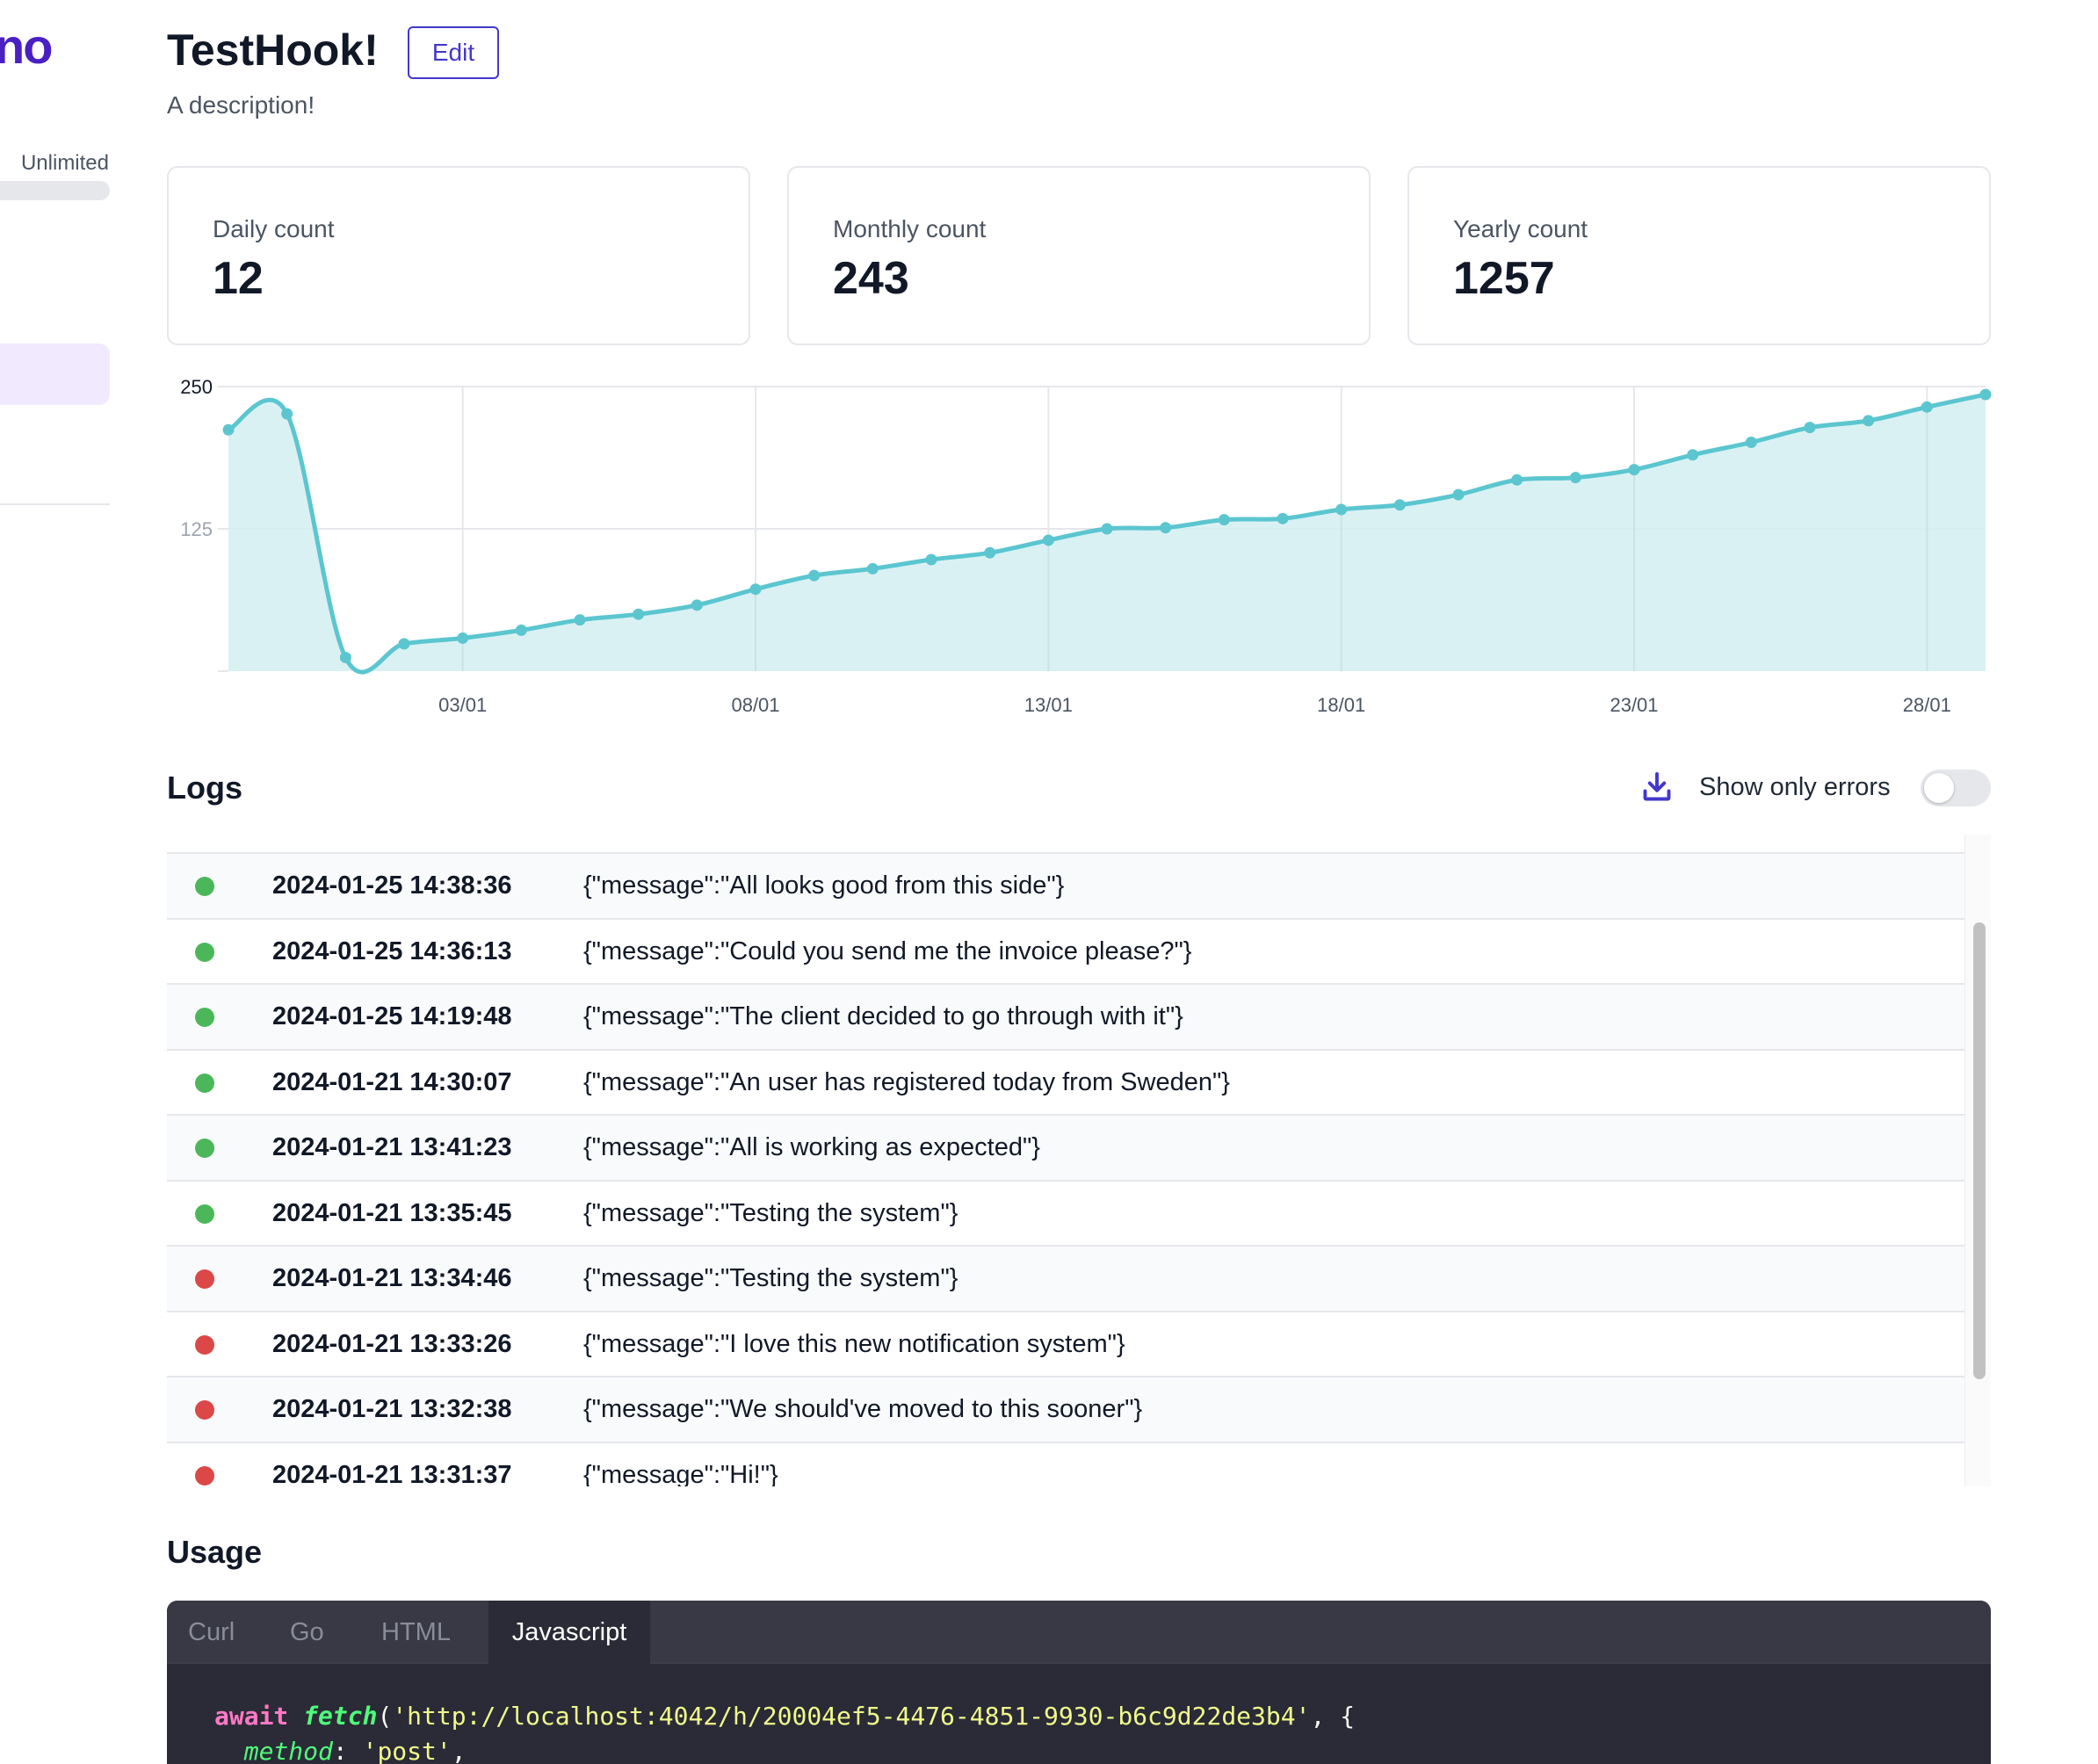  I want to click on log-timestamp: 2024-01-21 13:35:45, so click(392, 1213).